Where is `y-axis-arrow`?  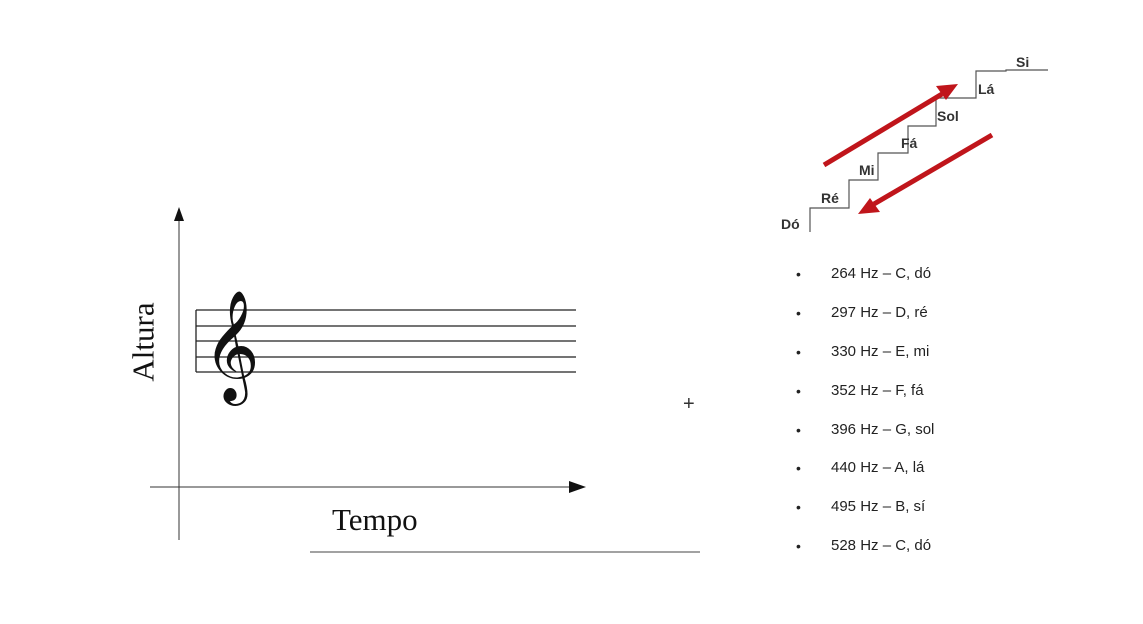 y-axis-arrow is located at coordinates (179, 214).